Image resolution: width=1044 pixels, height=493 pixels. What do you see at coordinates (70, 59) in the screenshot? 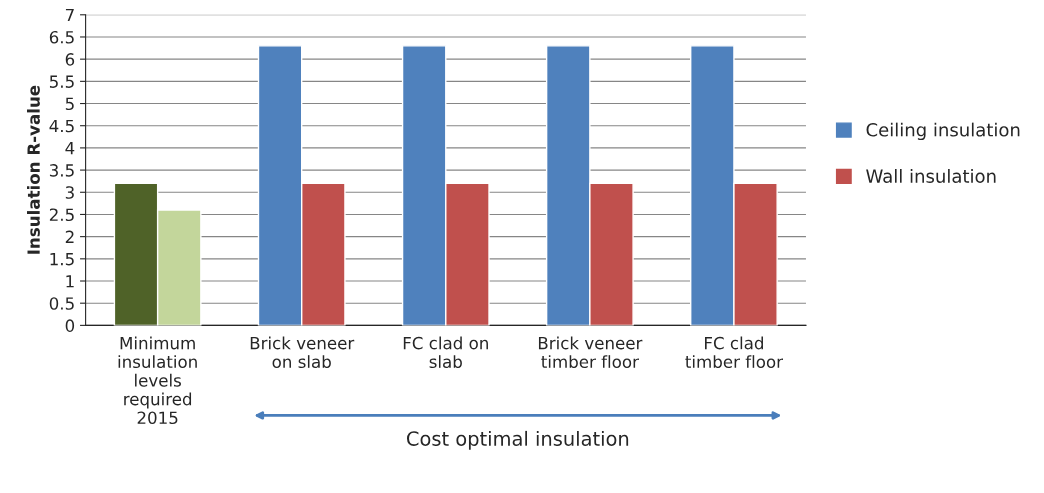
I see `y-tick-label: 6` at bounding box center [70, 59].